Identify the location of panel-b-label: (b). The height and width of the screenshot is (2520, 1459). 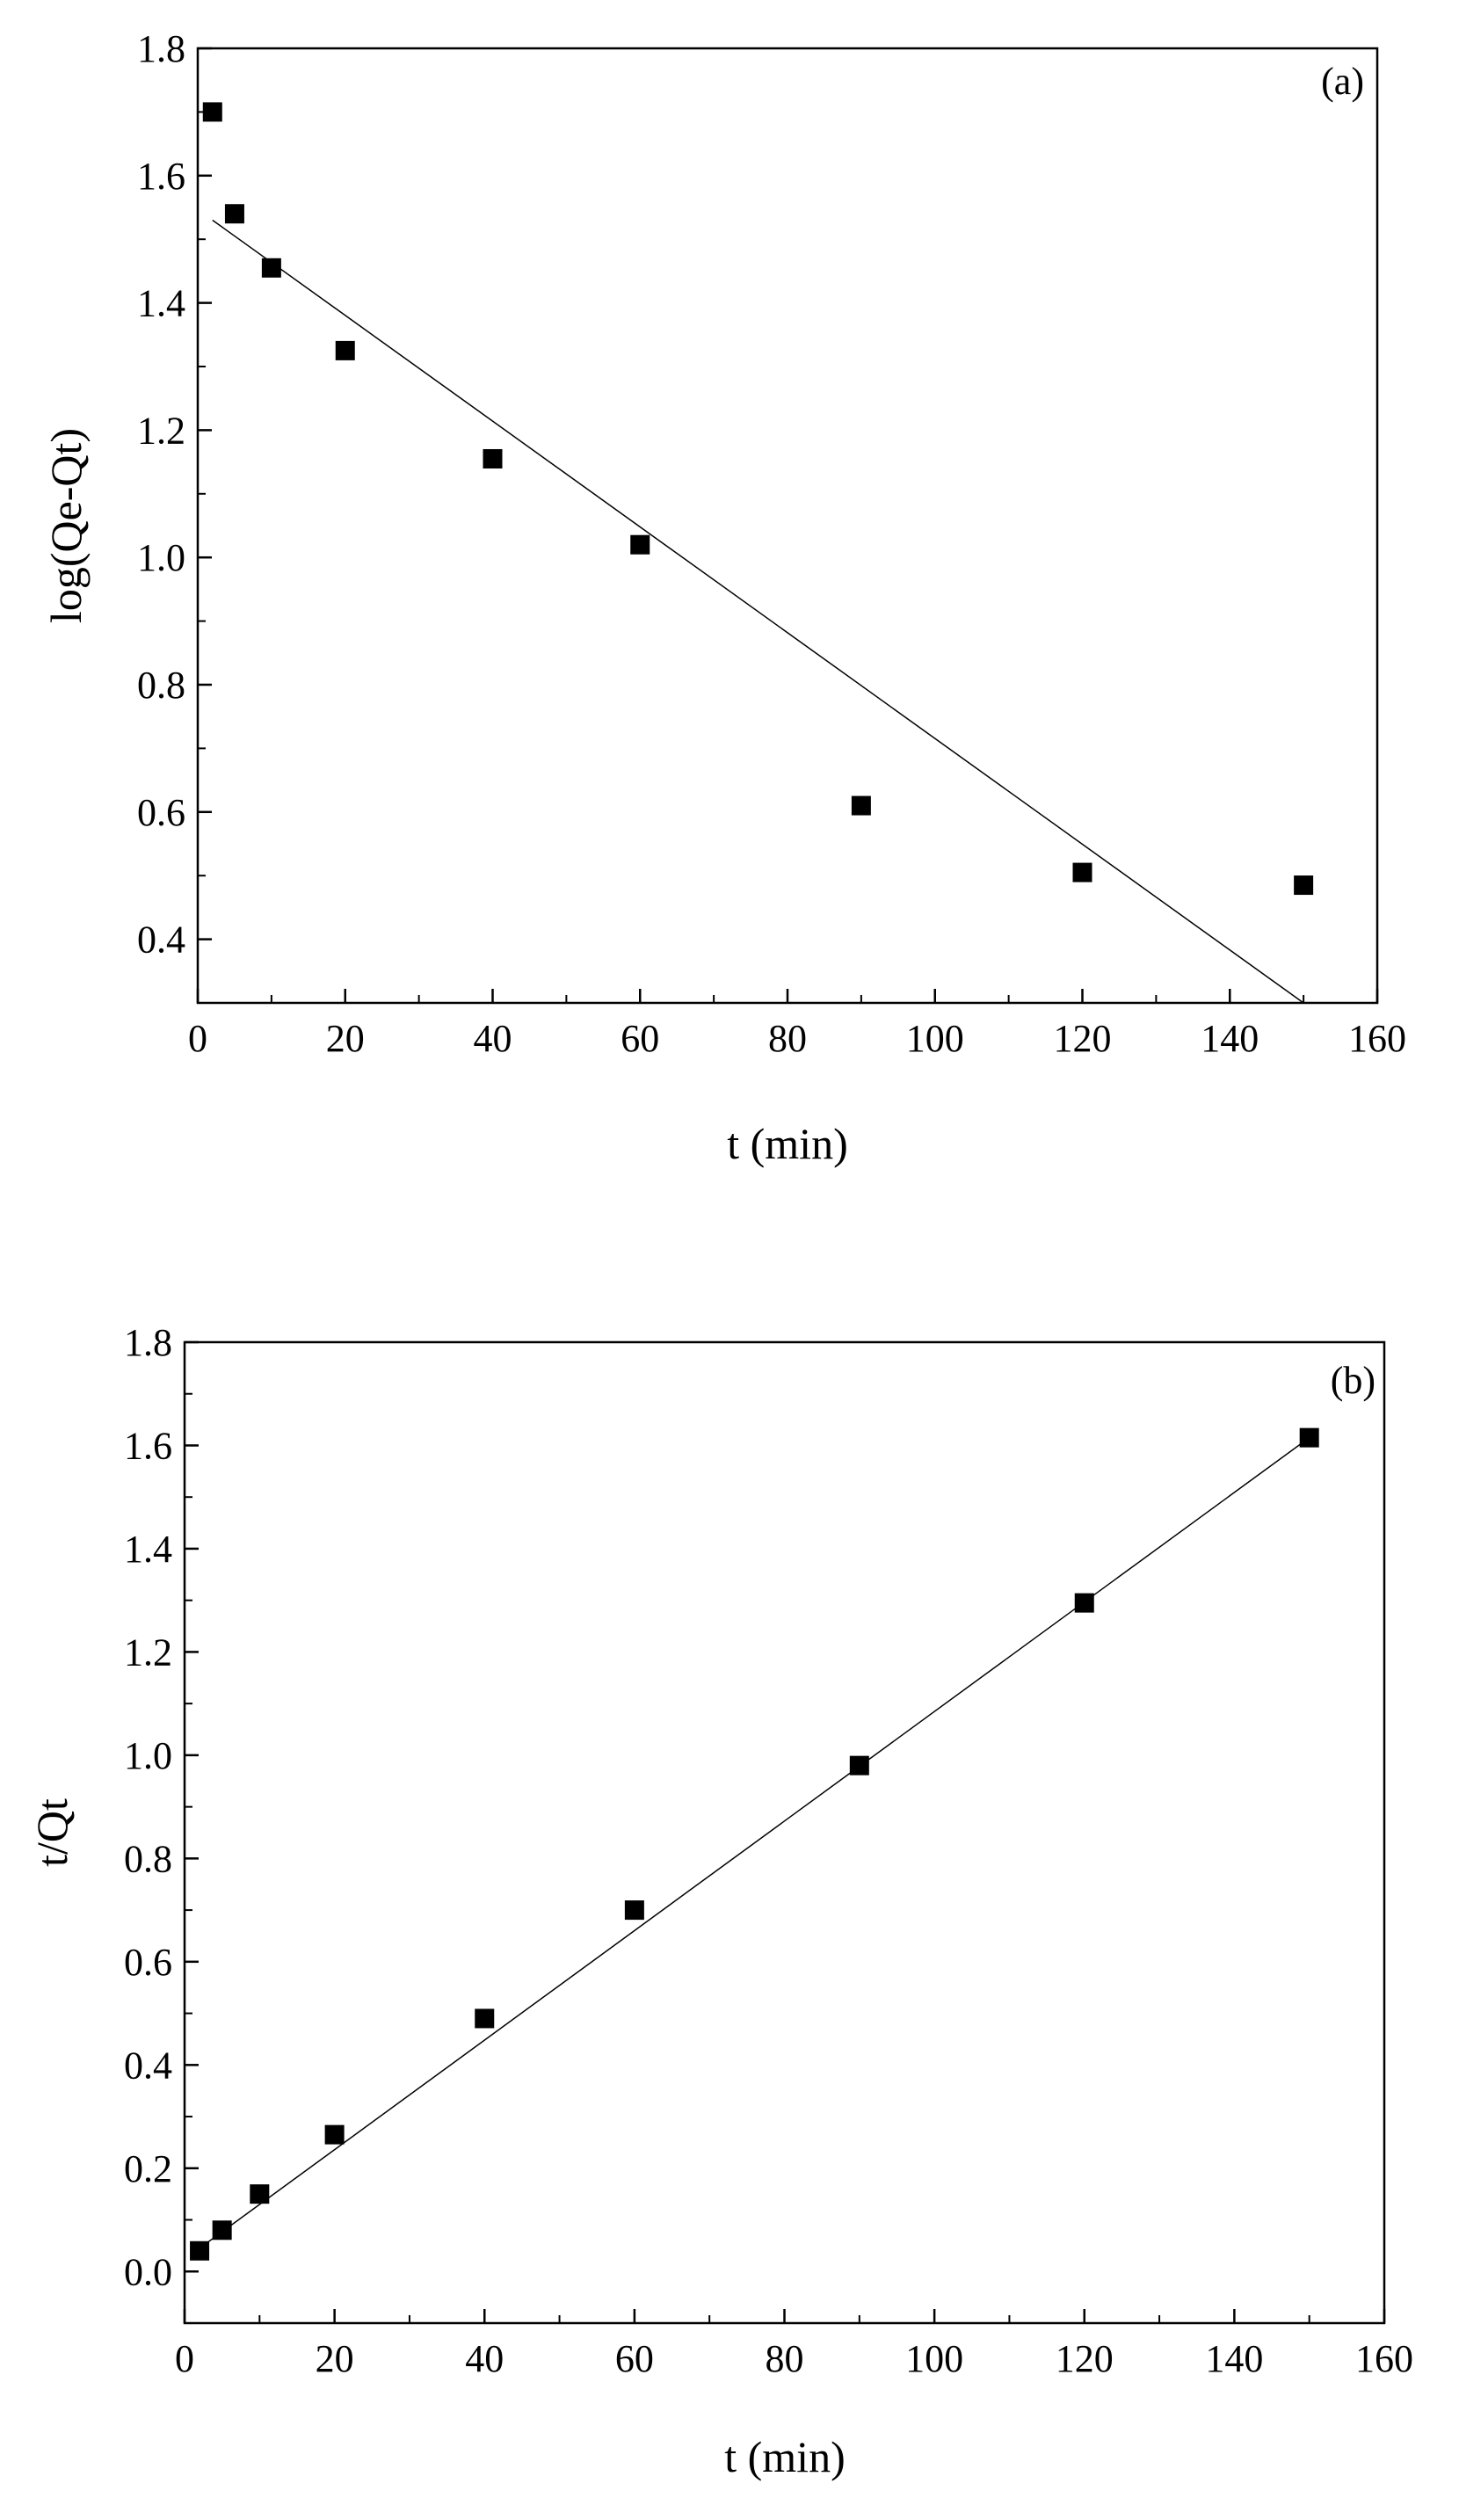
(1353, 1380).